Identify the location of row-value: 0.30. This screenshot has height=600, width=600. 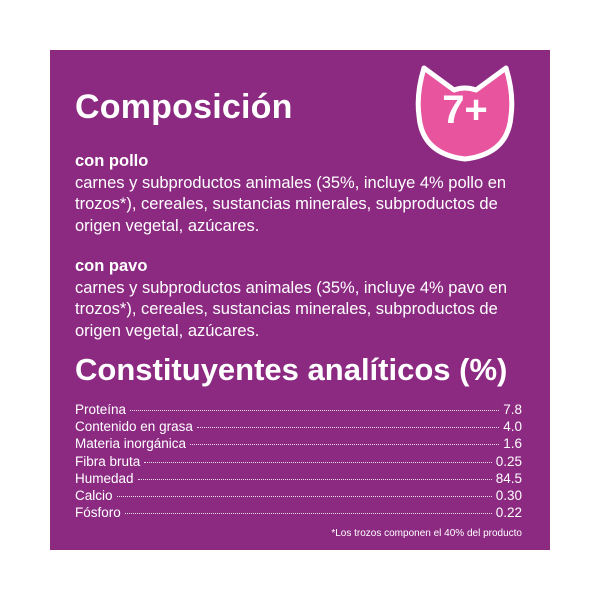
(508, 495).